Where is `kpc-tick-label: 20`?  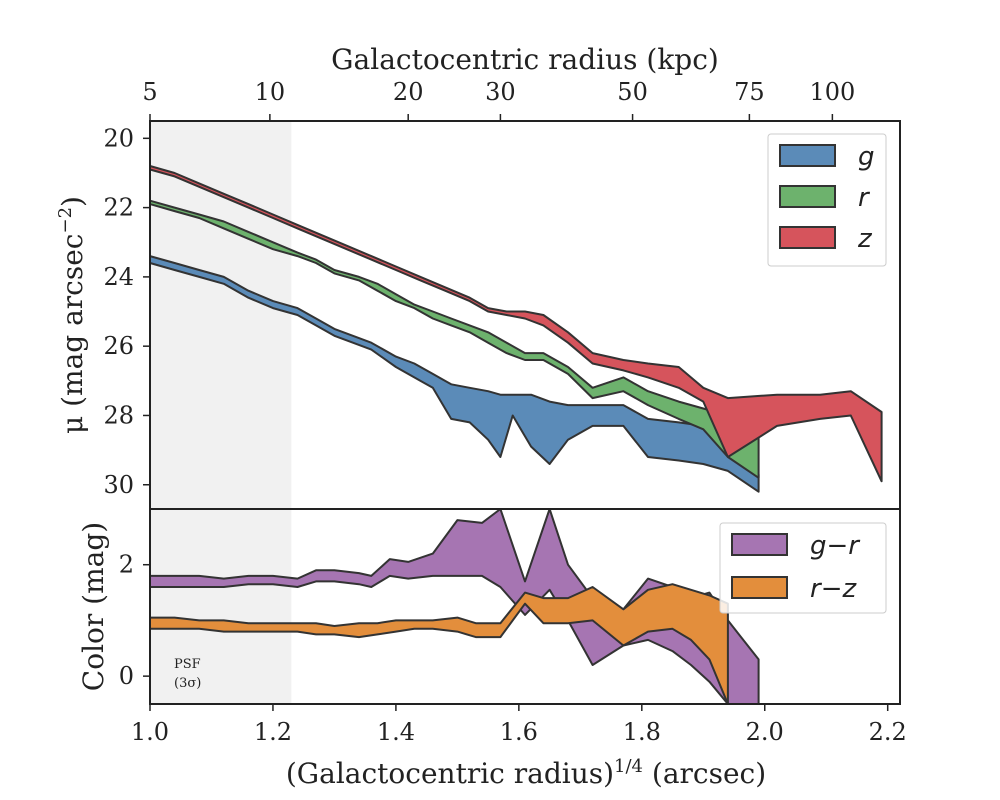
kpc-tick-label: 20 is located at coordinates (408, 92).